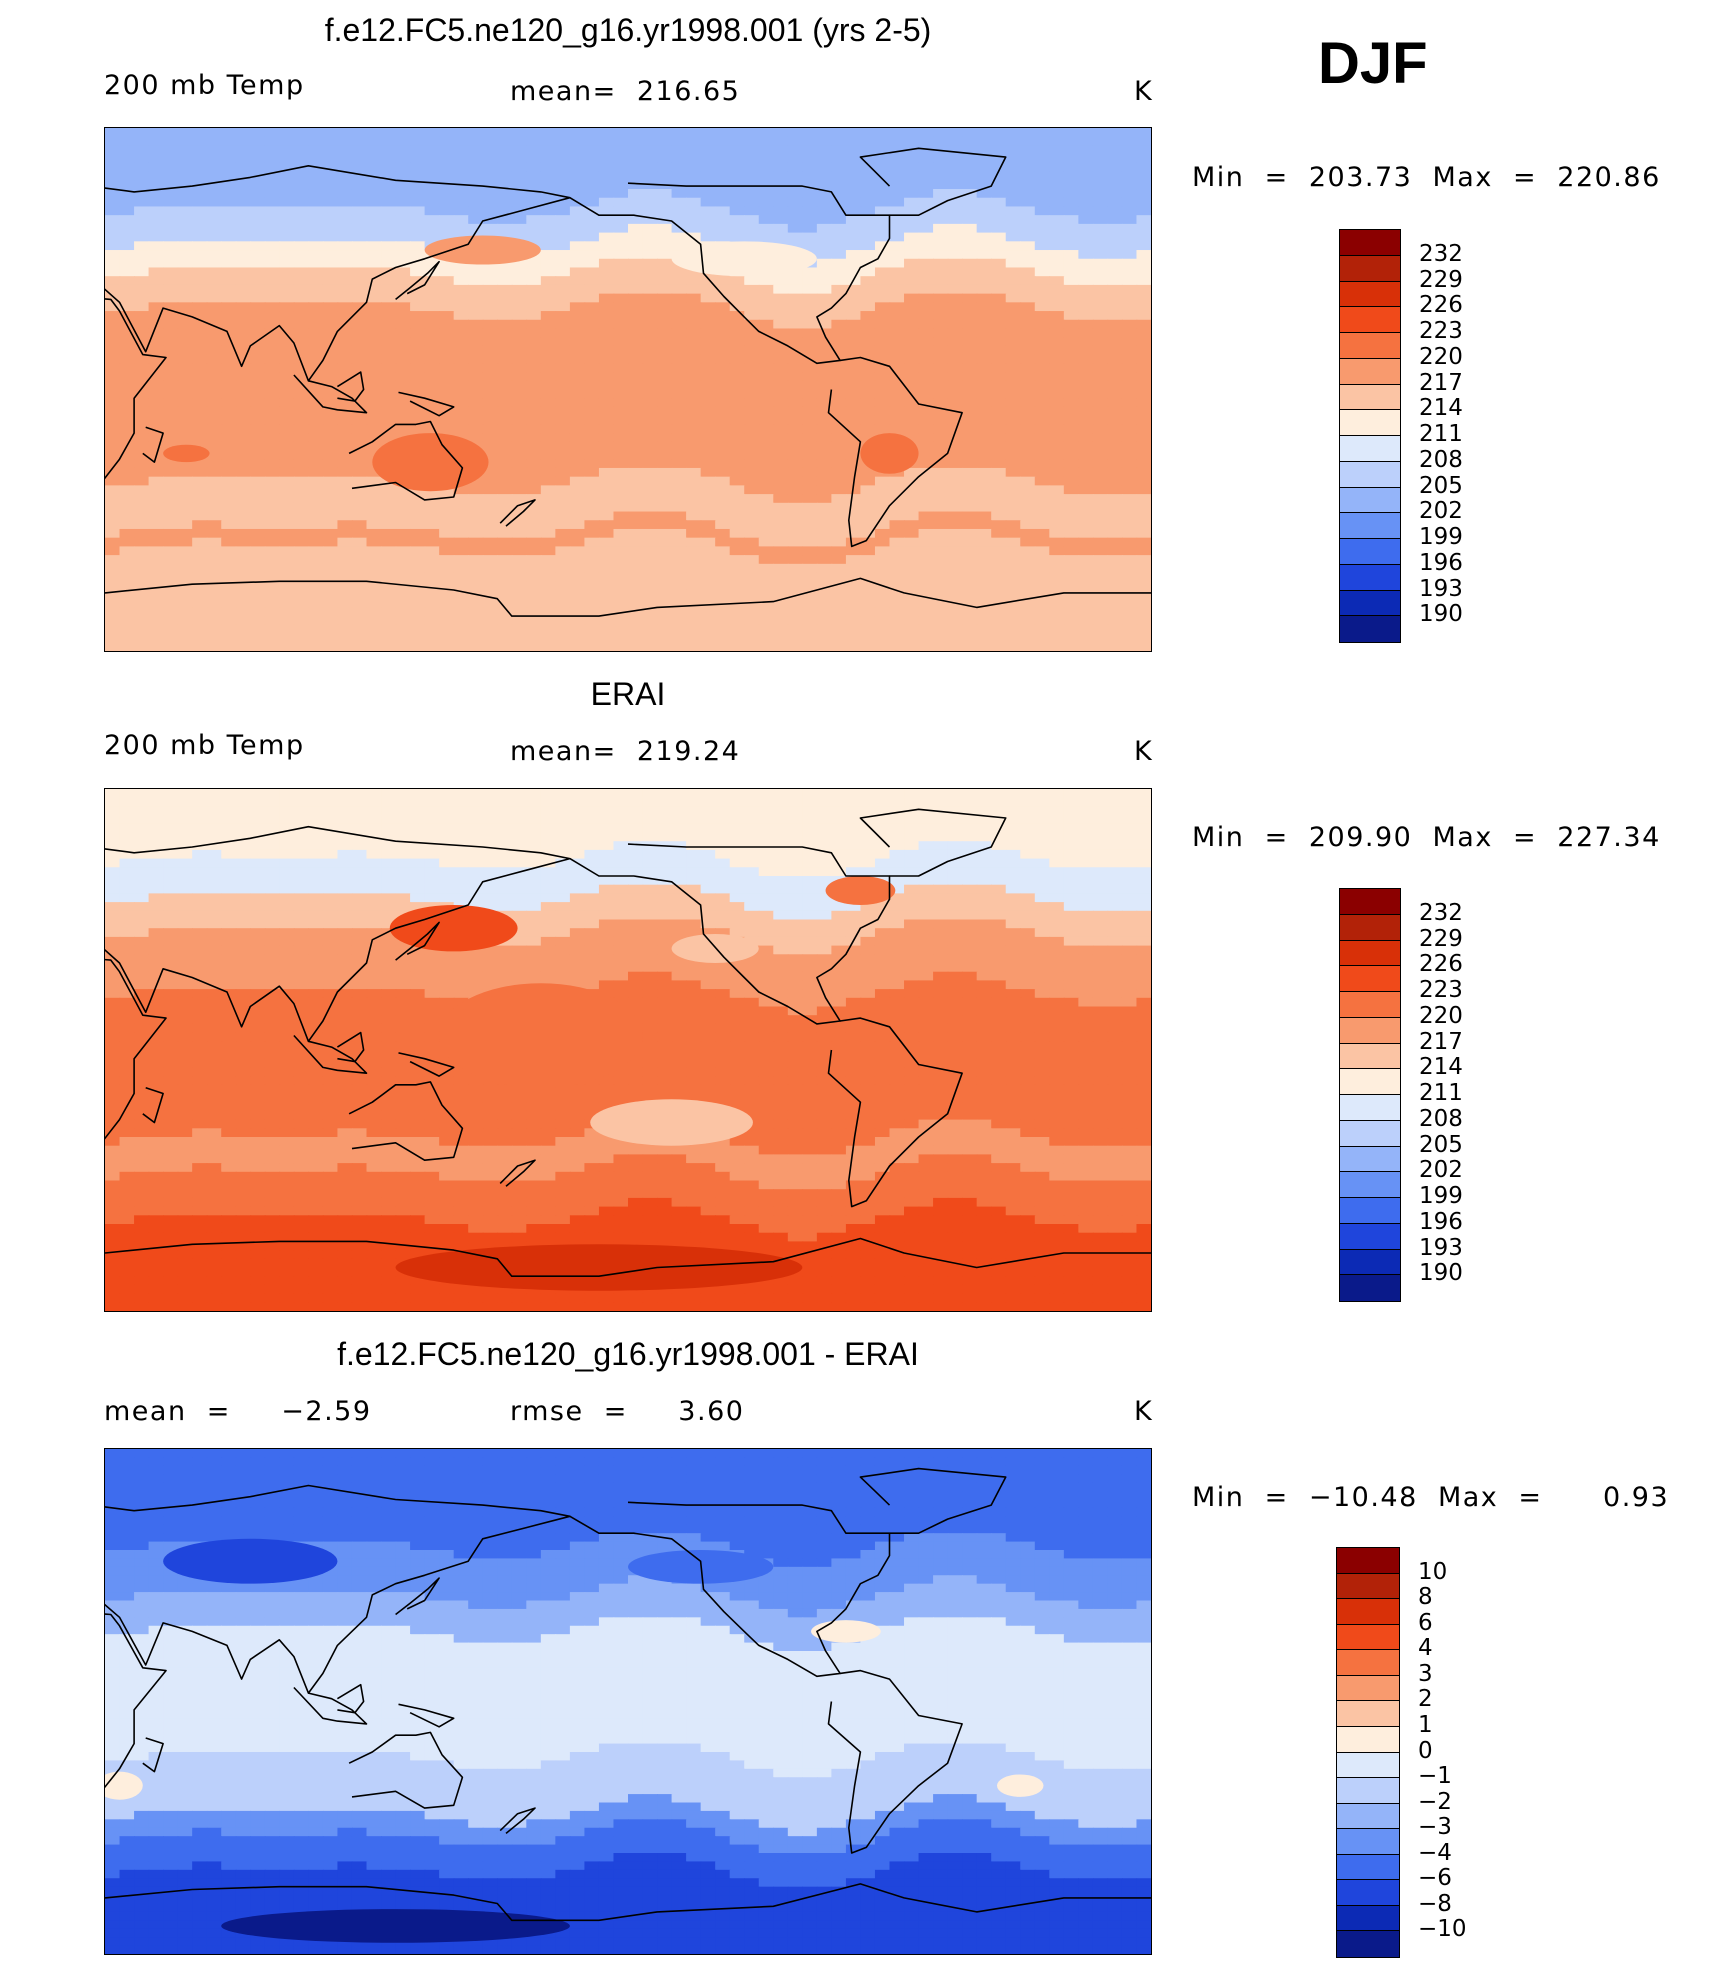 Image resolution: width=1710 pixels, height=1963 pixels. Describe the element at coordinates (628, 30) in the screenshot. I see `panel-1-title: f.e12.FC5.ne120_g16.yr1998.001 (yrs 2-5)` at that location.